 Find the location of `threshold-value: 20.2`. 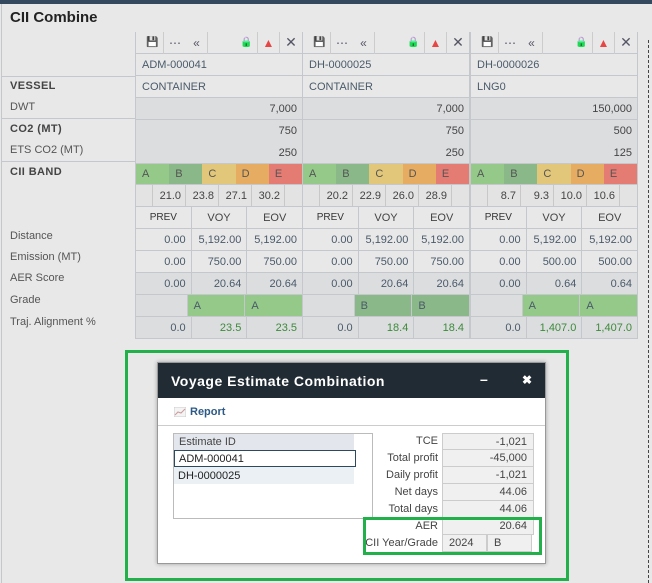

threshold-value: 20.2 is located at coordinates (336, 195).